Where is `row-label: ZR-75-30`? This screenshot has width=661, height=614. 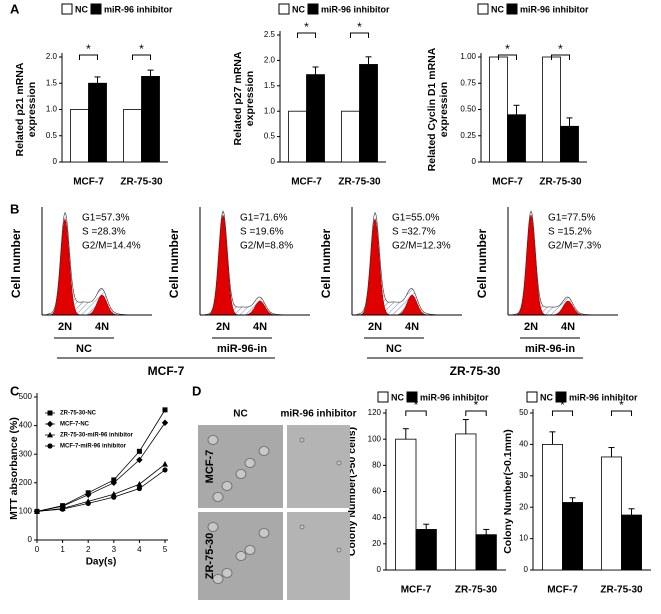 row-label: ZR-75-30 is located at coordinates (210, 556).